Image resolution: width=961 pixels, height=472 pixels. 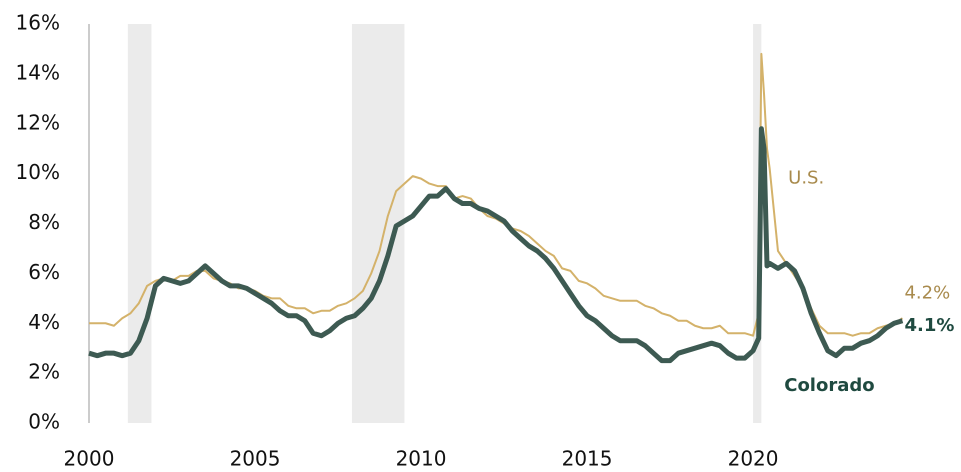 I want to click on y-tick-label: 12%, so click(x=38, y=122).